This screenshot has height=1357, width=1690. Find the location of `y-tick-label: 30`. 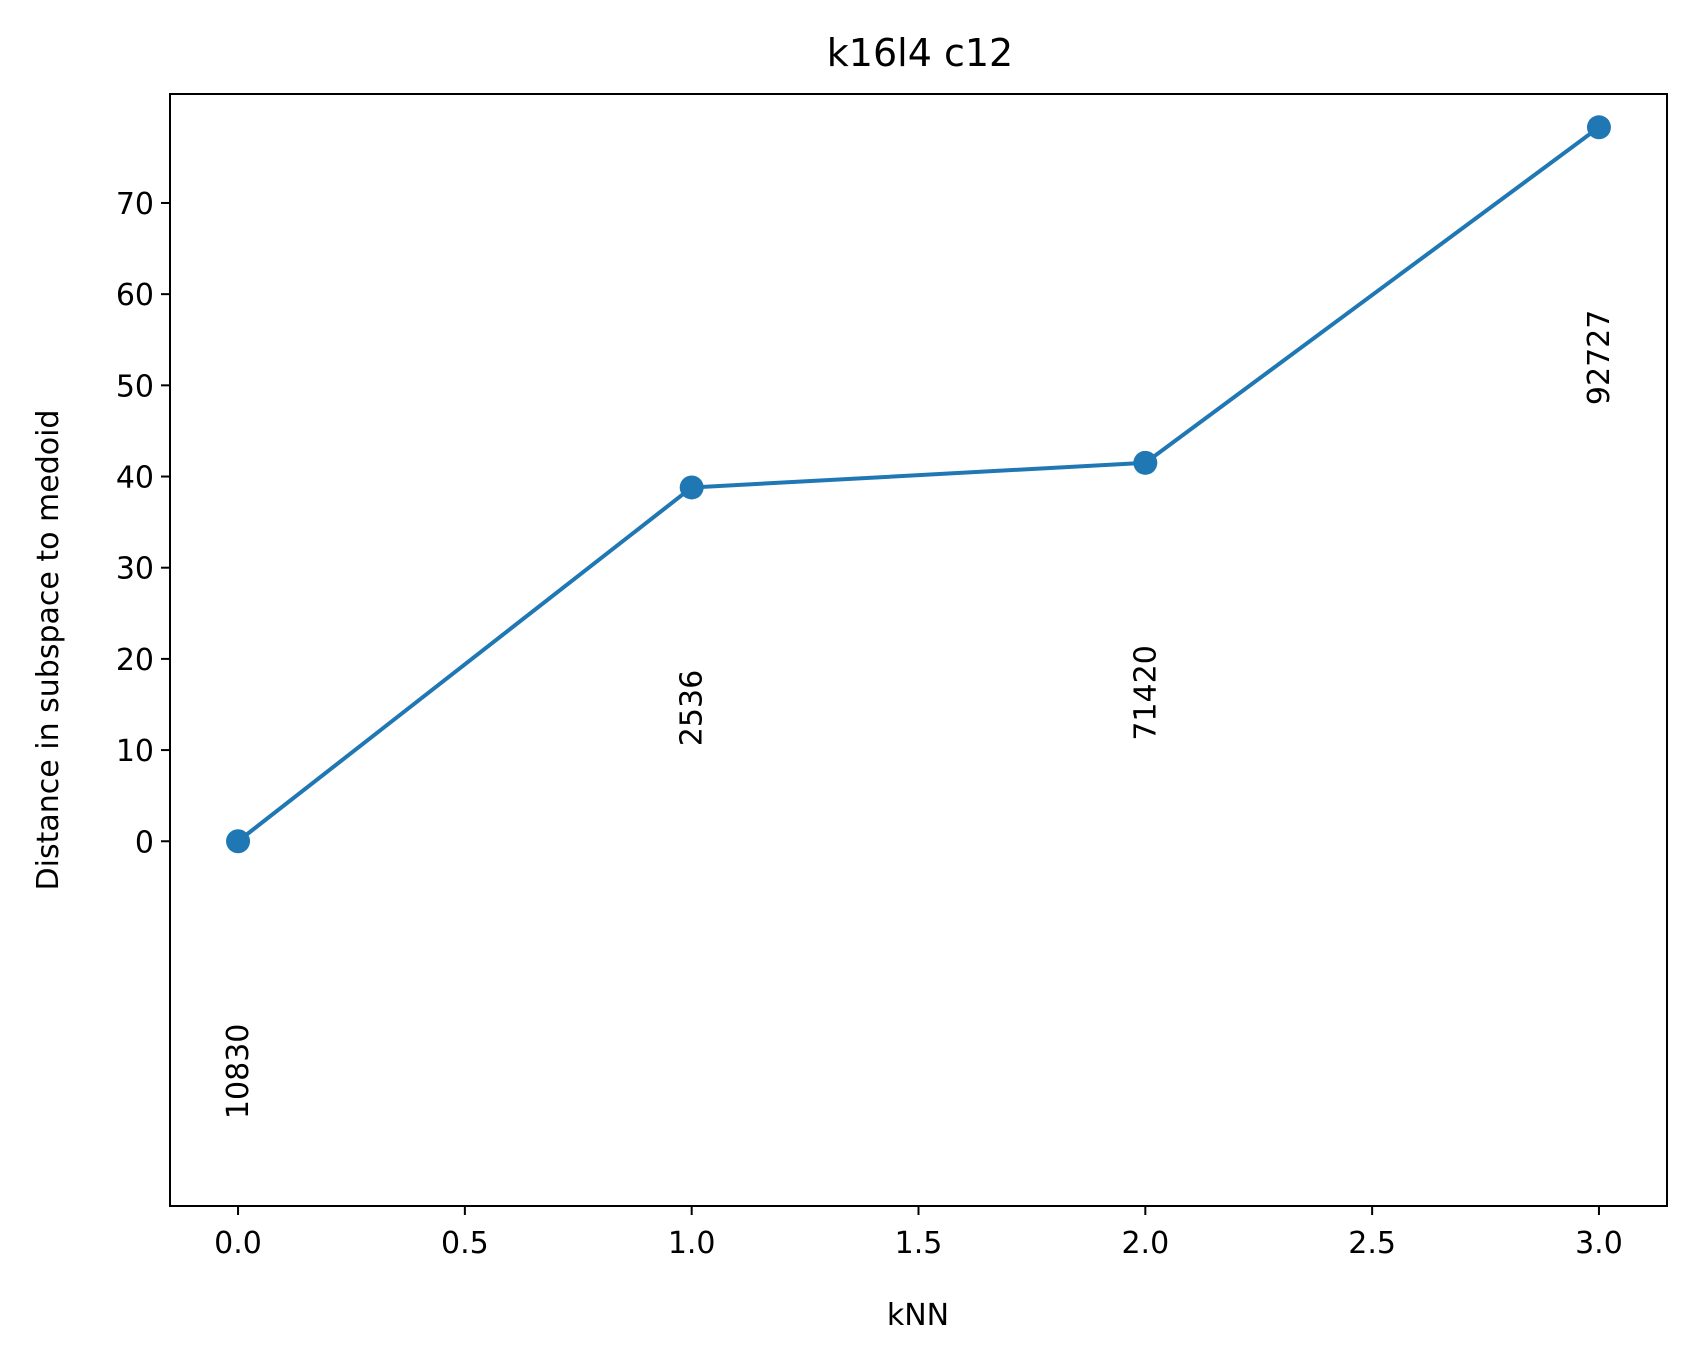

y-tick-label: 30 is located at coordinates (135, 569).